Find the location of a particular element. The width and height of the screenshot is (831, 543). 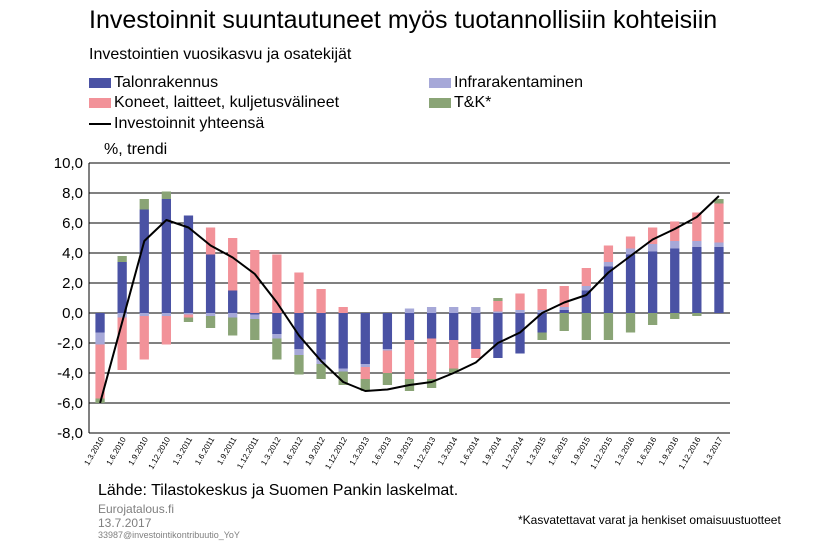

publisher: Eurojatalous.fi is located at coordinates (136, 509).